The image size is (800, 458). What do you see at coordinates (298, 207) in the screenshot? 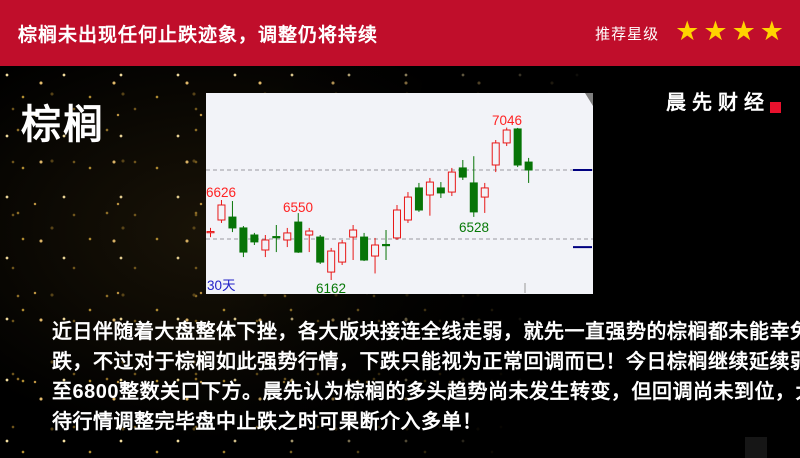
I see `chart-label: 6550` at bounding box center [298, 207].